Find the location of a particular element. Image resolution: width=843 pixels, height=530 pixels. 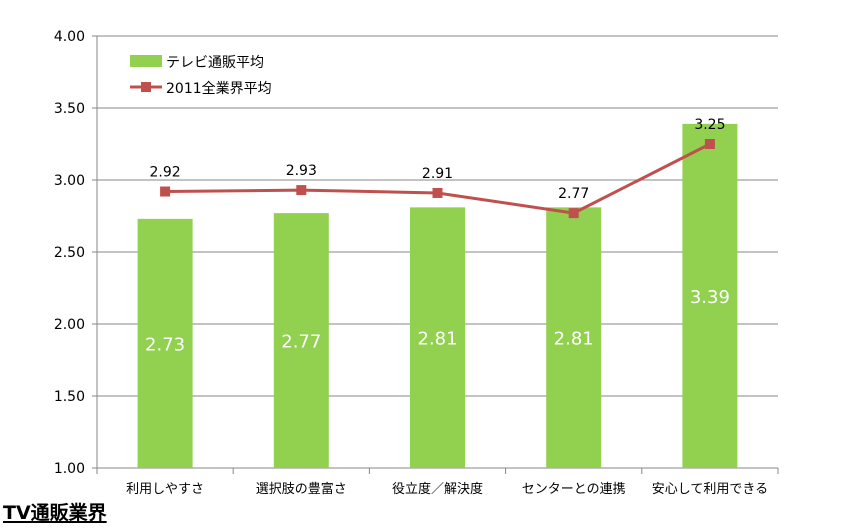

y-tick-label-2: 2.00 is located at coordinates (69, 325).